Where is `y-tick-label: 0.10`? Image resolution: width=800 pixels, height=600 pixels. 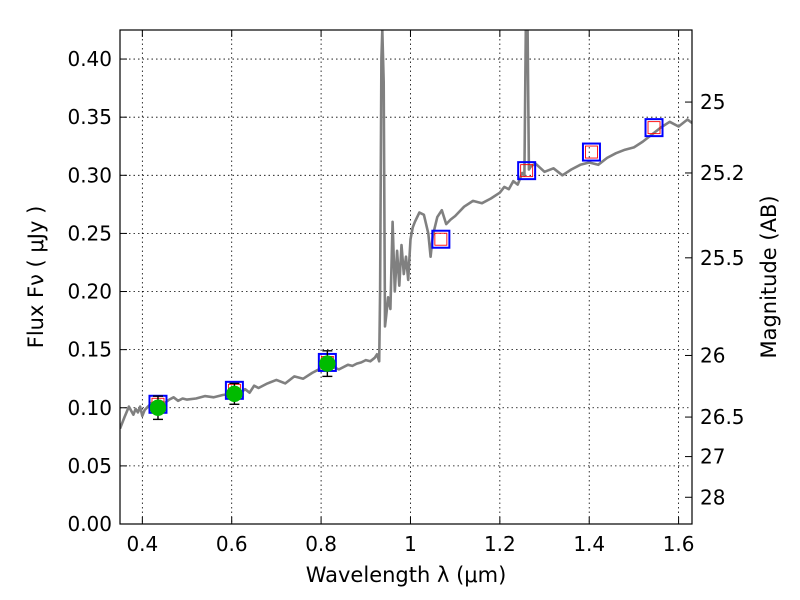 y-tick-label: 0.10 is located at coordinates (89, 408).